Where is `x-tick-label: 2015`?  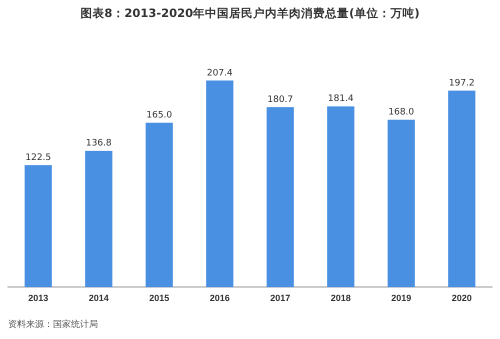
x-tick-label: 2015 is located at coordinates (159, 298).